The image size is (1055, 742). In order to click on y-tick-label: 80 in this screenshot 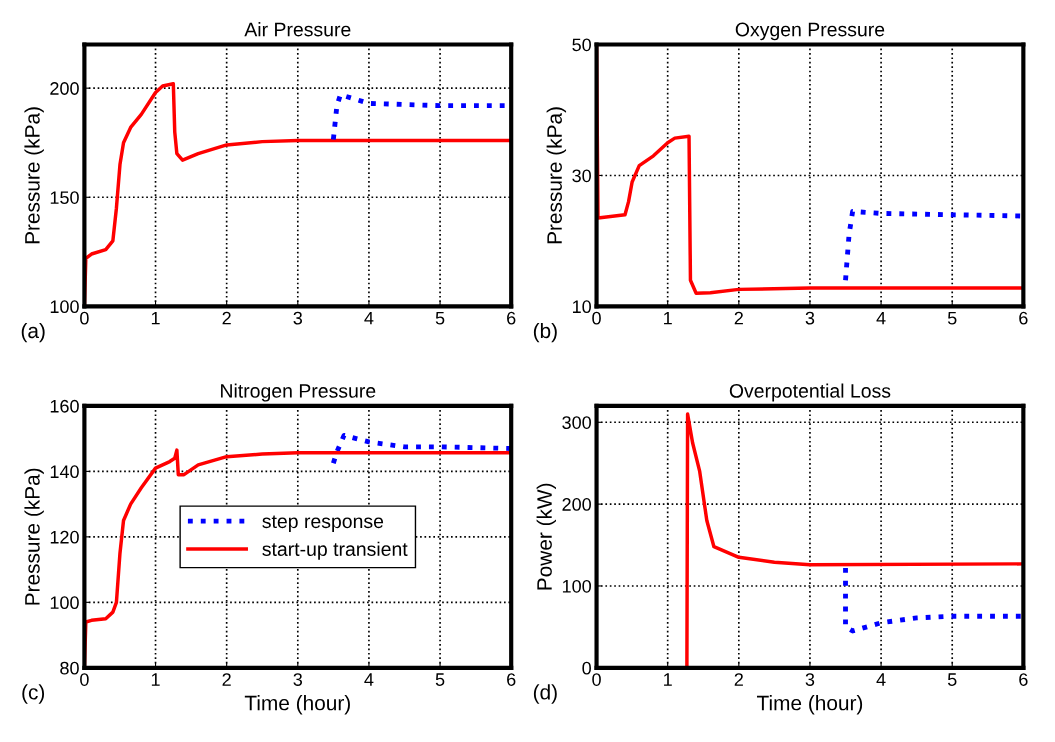, I will do `click(69, 668)`.